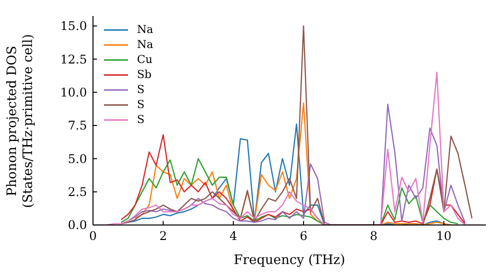 The image size is (500, 280). Describe the element at coordinates (73, 59) in the screenshot. I see `y-tick-label: 12.5` at that location.